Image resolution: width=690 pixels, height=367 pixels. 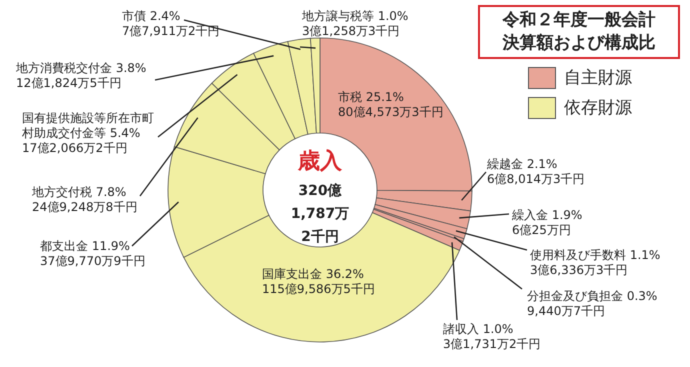 What do you see at coordinates (320, 161) in the screenshot?
I see `text: 歳入` at bounding box center [320, 161].